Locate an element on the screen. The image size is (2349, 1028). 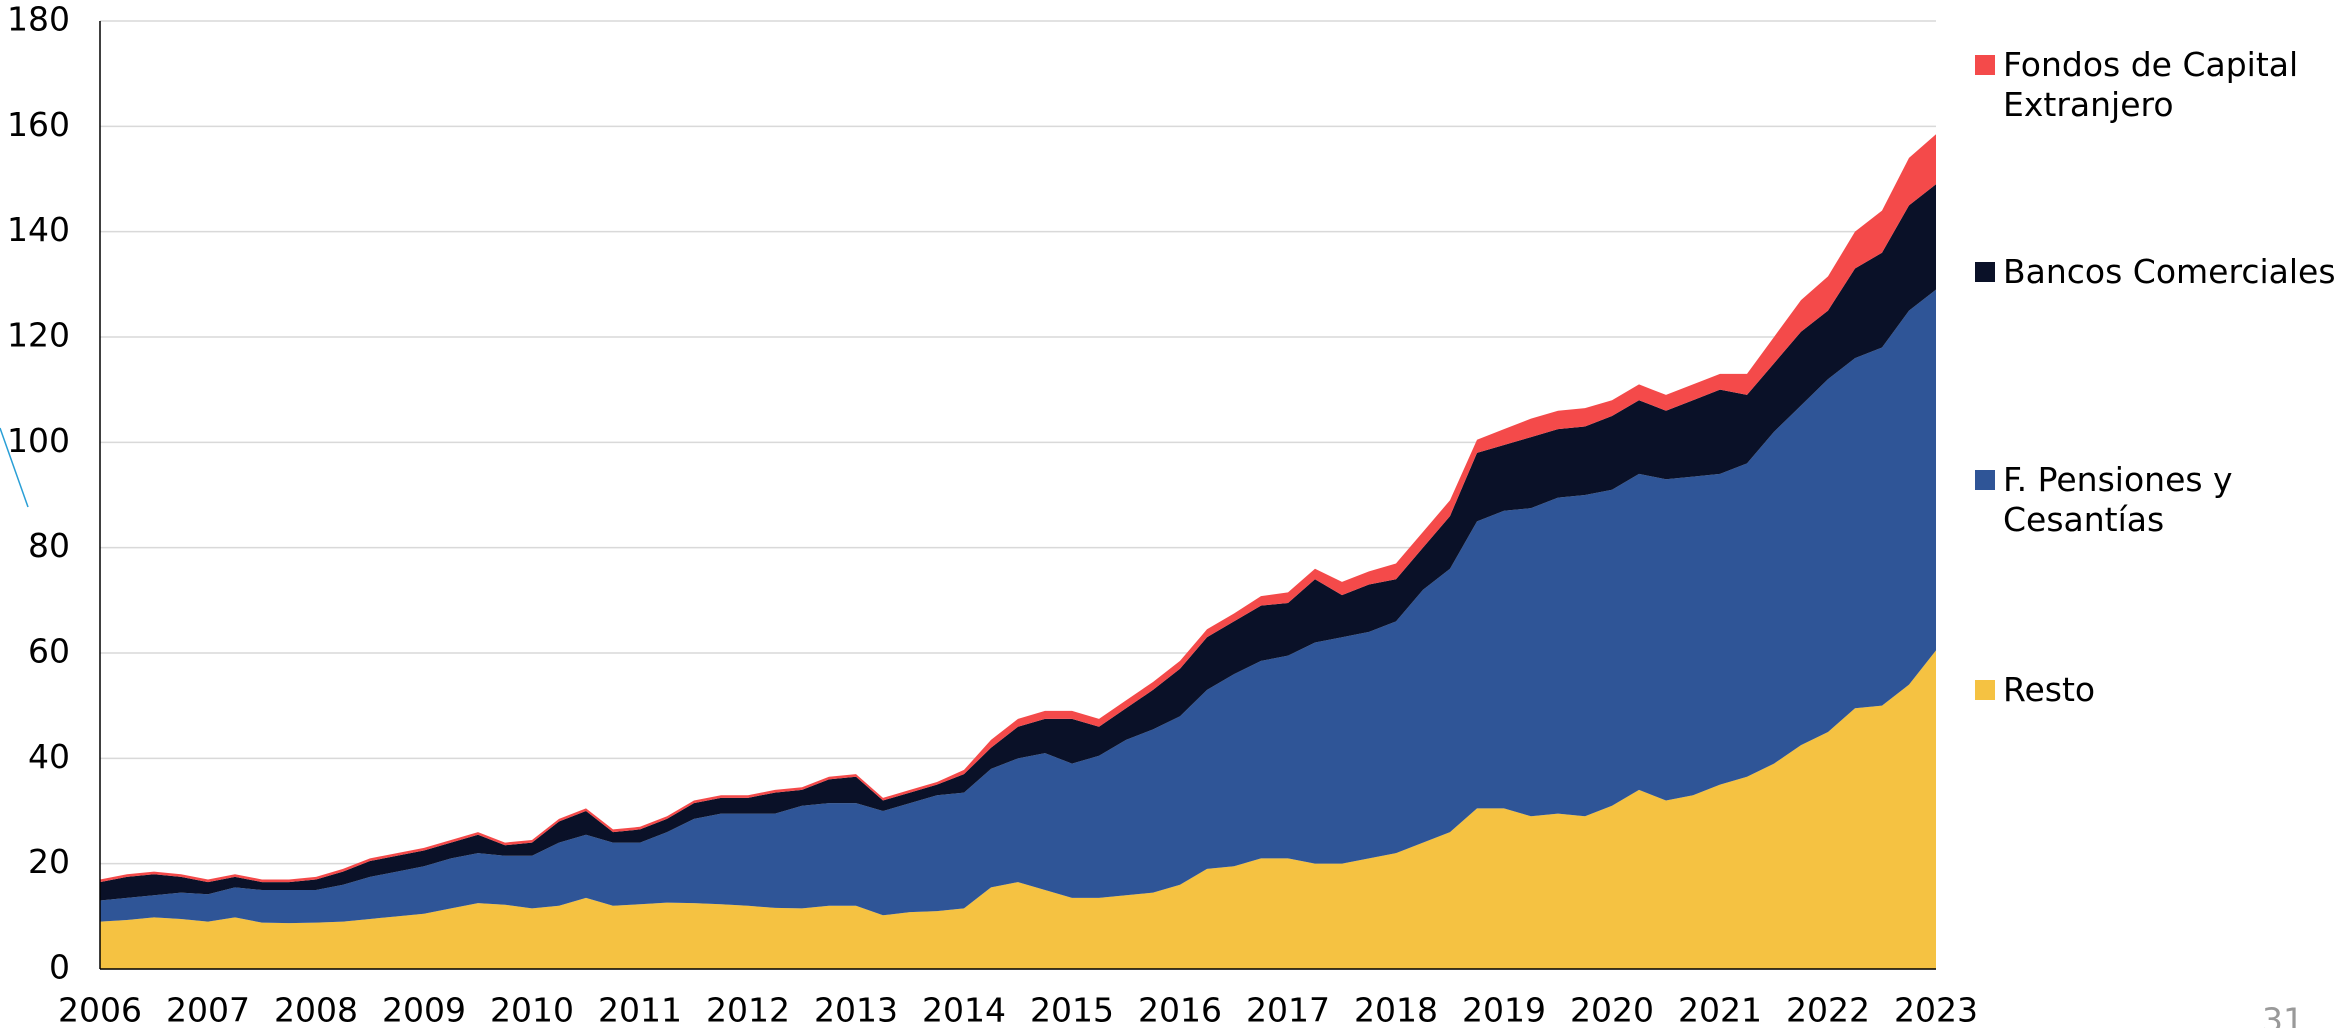
page-number: 31 is located at coordinates (2283, 1014).